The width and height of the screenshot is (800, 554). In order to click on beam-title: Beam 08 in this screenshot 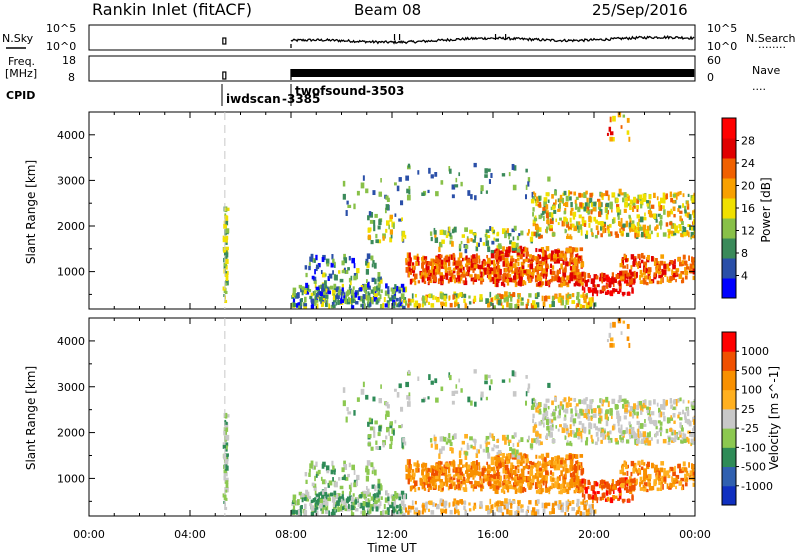, I will do `click(387, 10)`.